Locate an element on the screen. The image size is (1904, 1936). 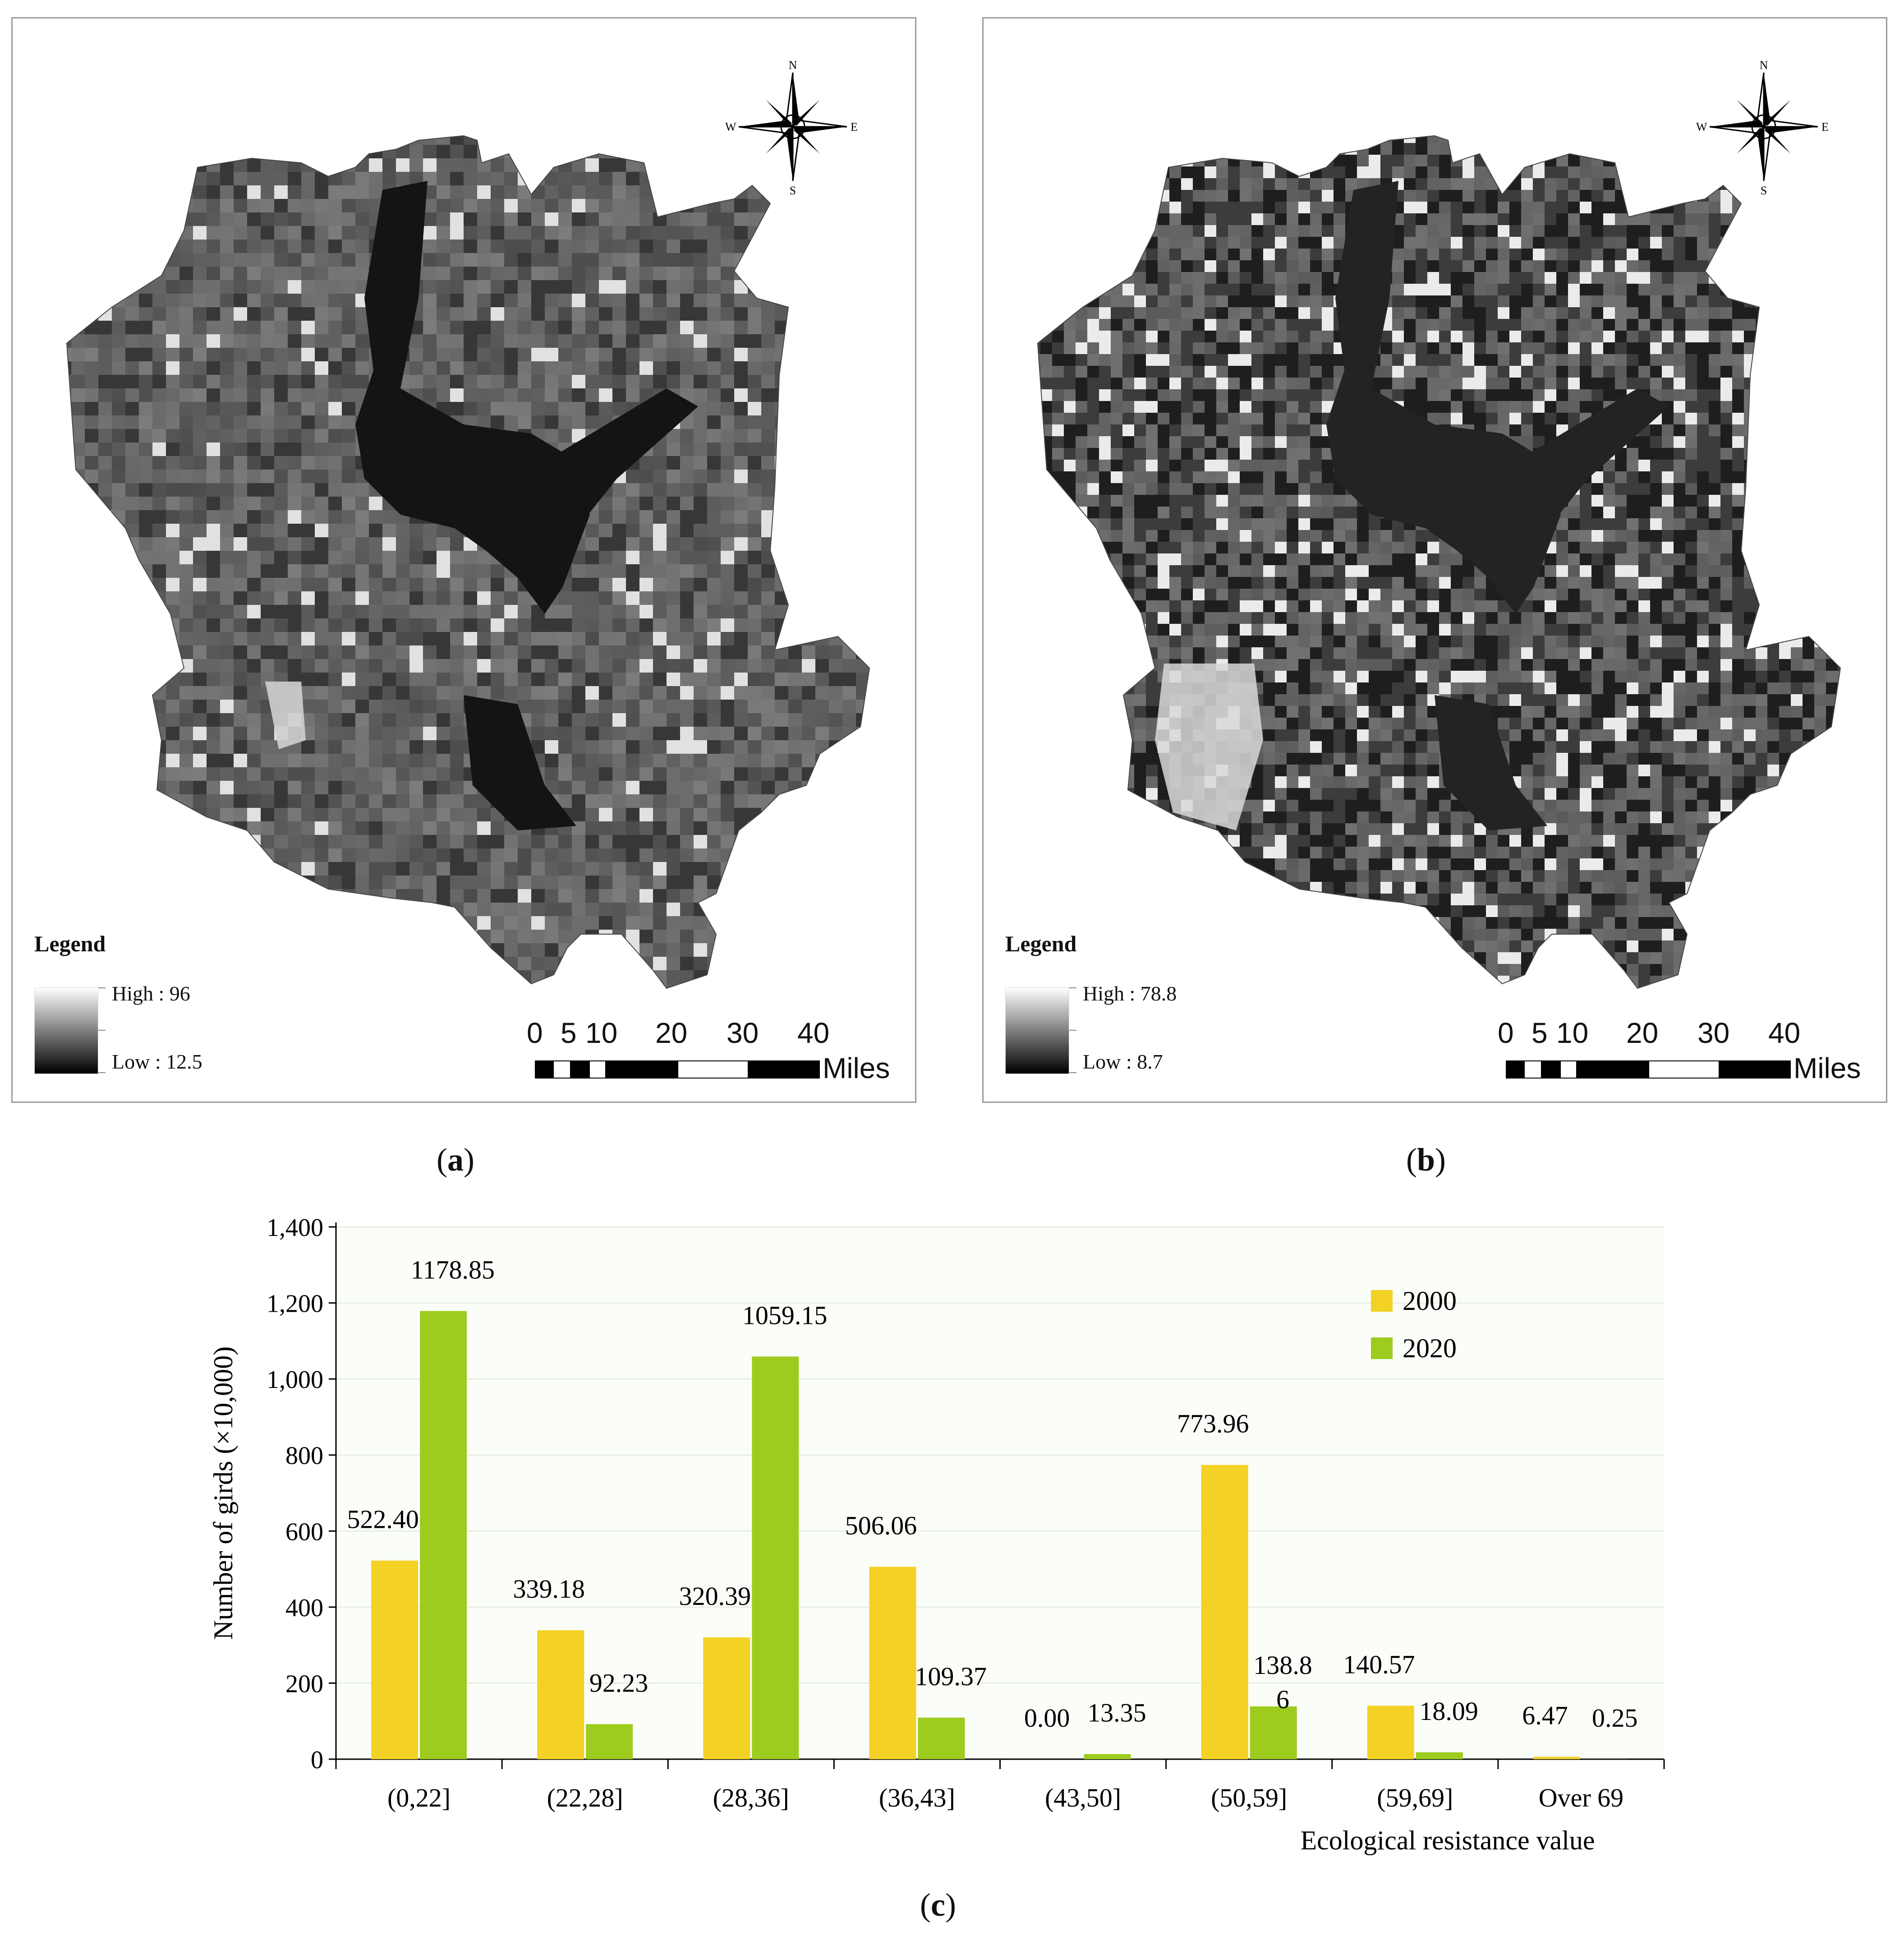
data-label: 1059.15 is located at coordinates (785, 1315).